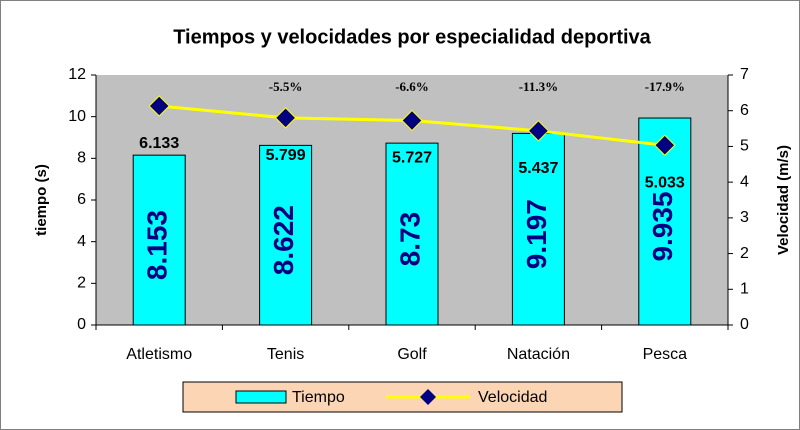  I want to click on y-tick-label: 2, so click(81, 283).